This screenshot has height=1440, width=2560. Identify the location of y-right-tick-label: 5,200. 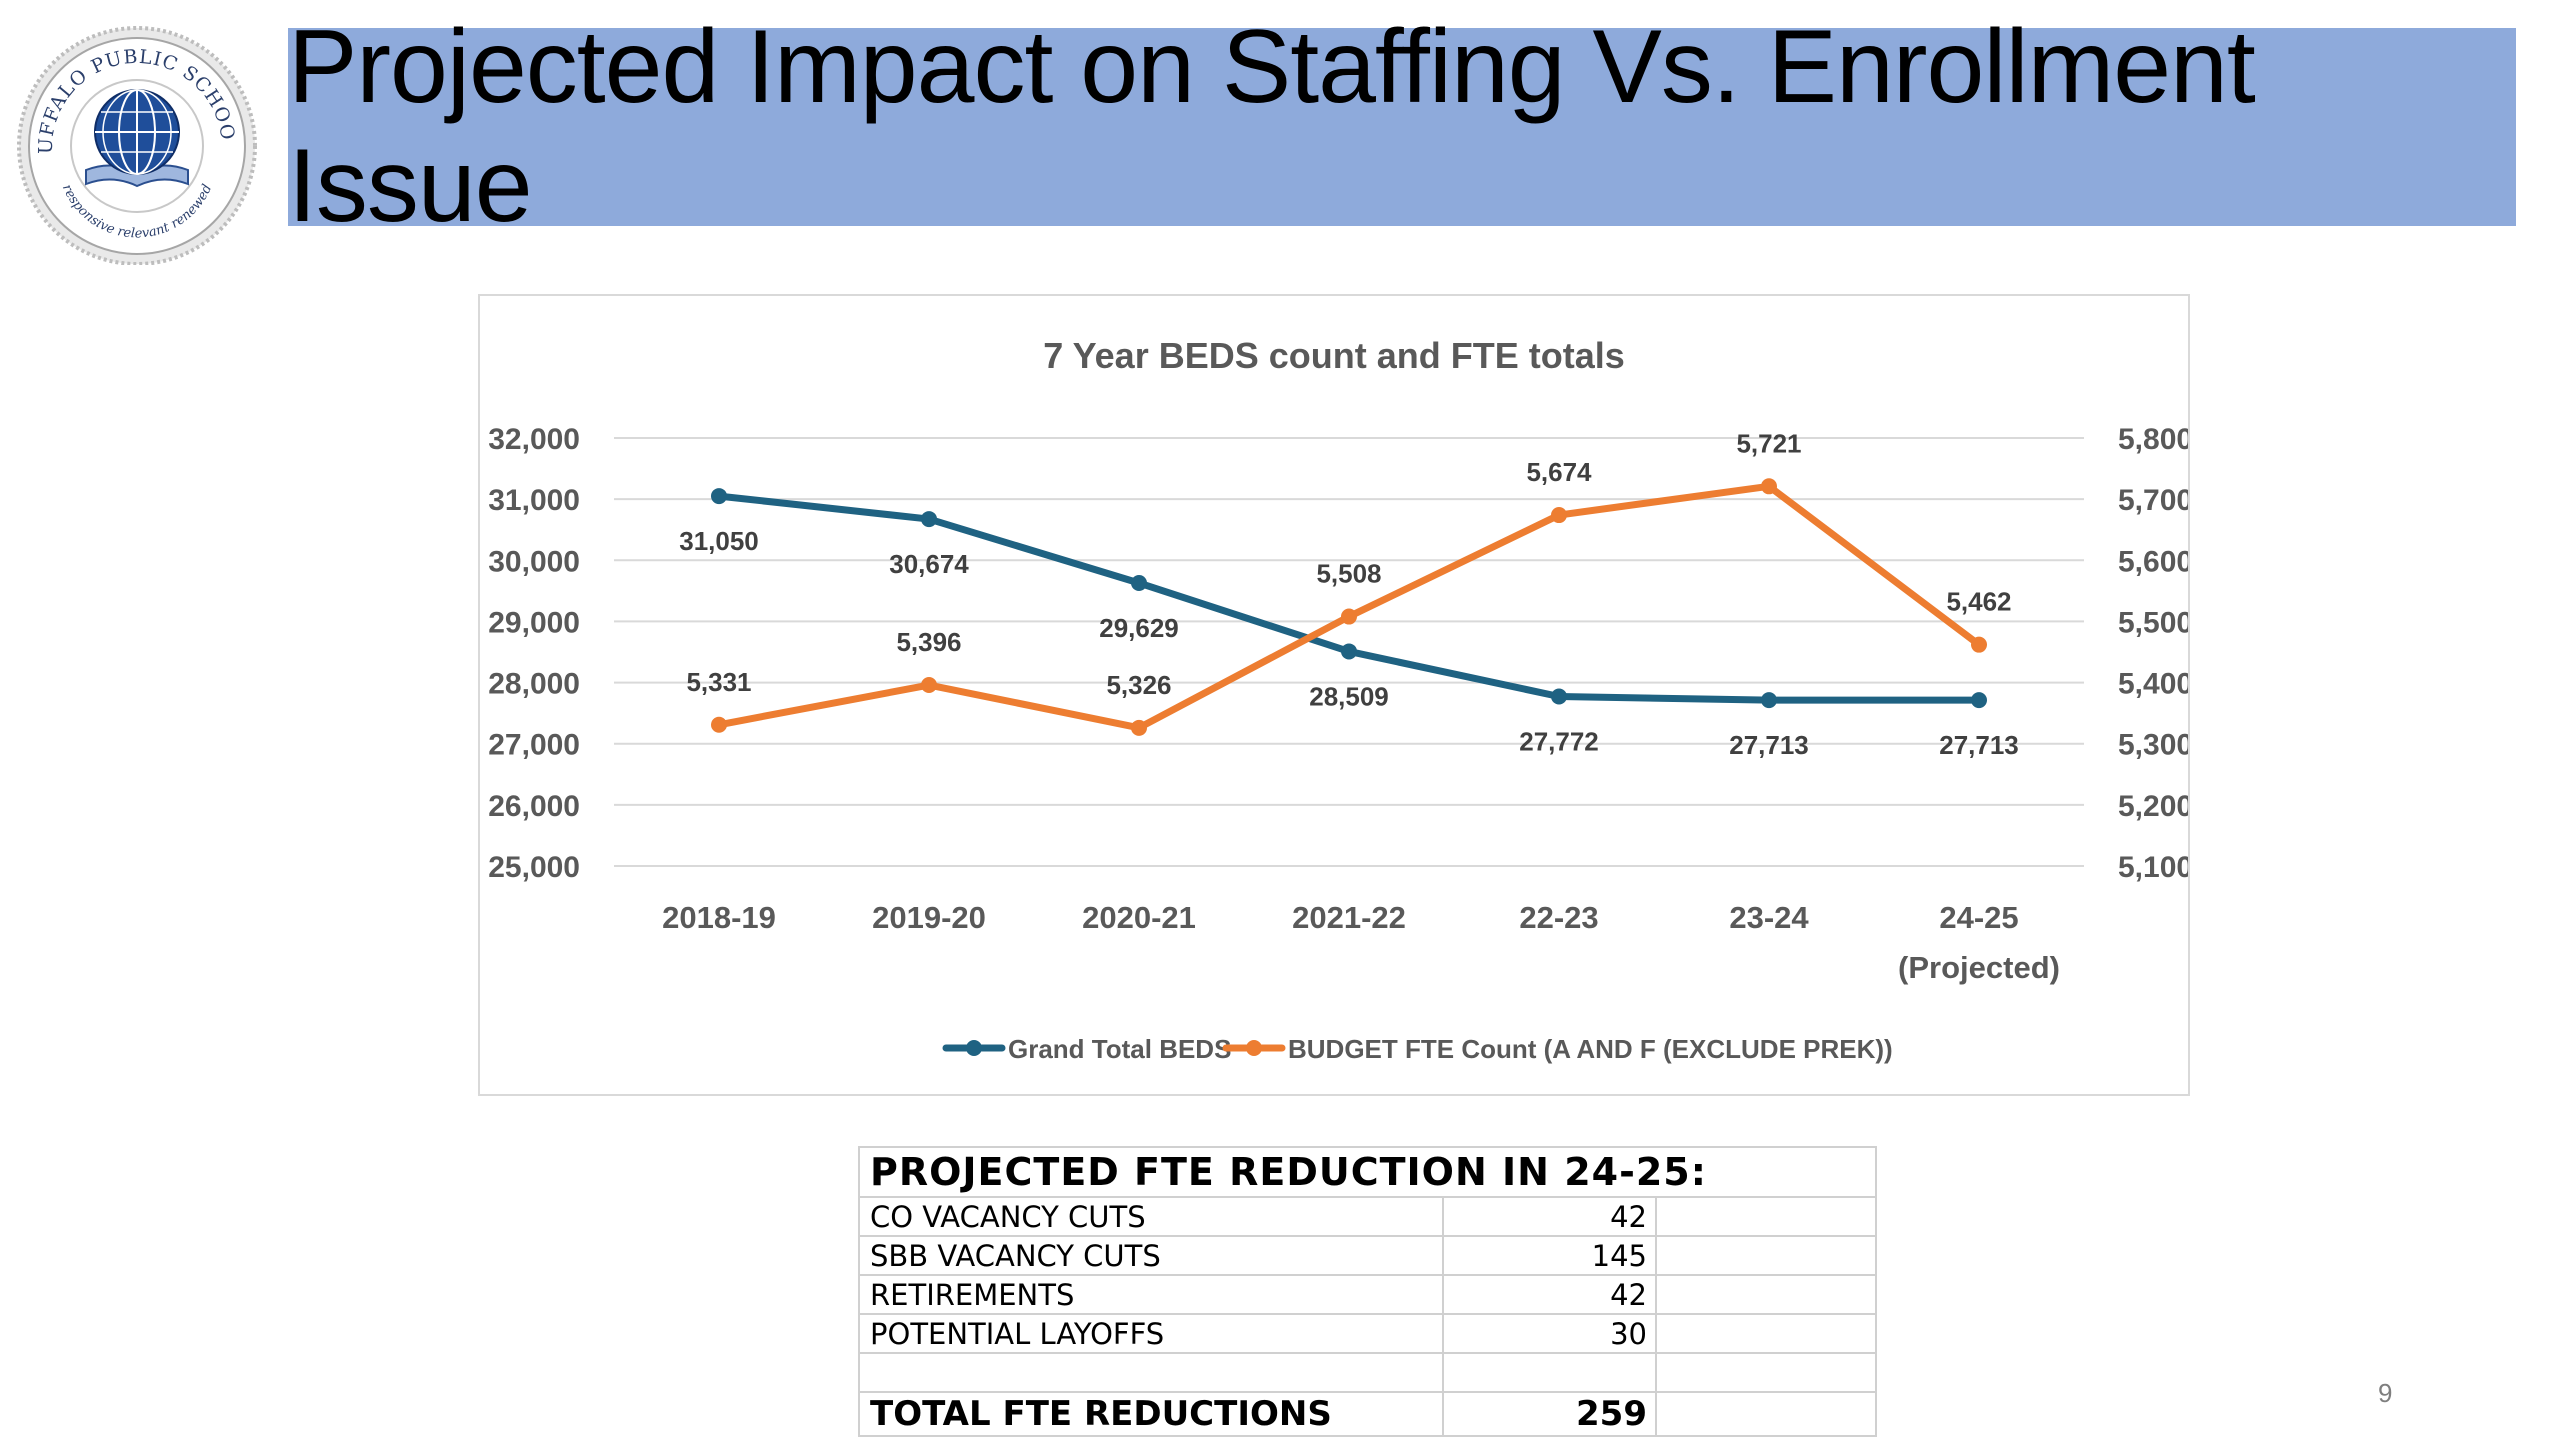
(2153, 806).